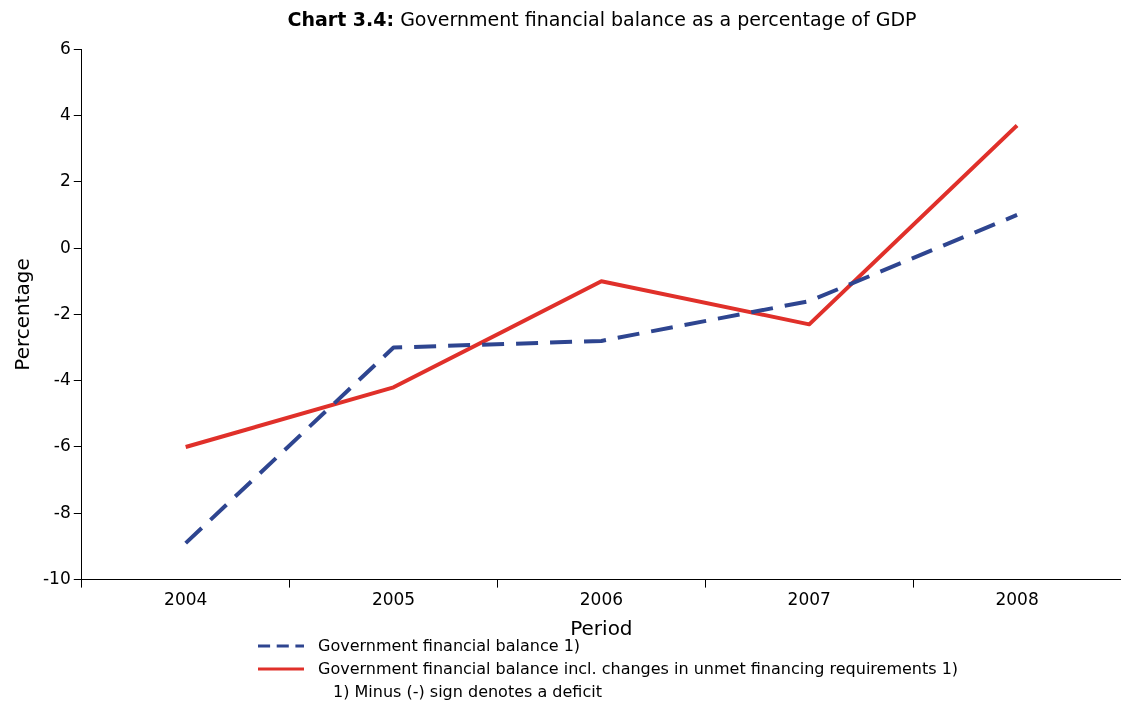 The width and height of the screenshot is (1121, 705). I want to click on y-tick-label: -2, so click(62, 312).